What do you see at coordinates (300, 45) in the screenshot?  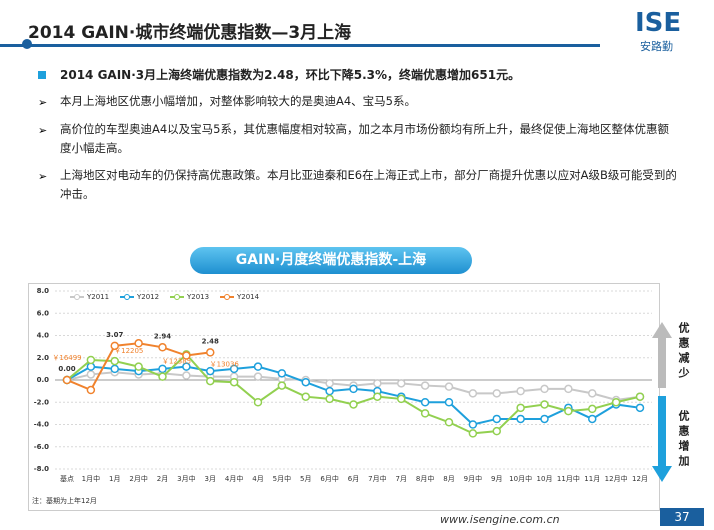 I see `title-bar` at bounding box center [300, 45].